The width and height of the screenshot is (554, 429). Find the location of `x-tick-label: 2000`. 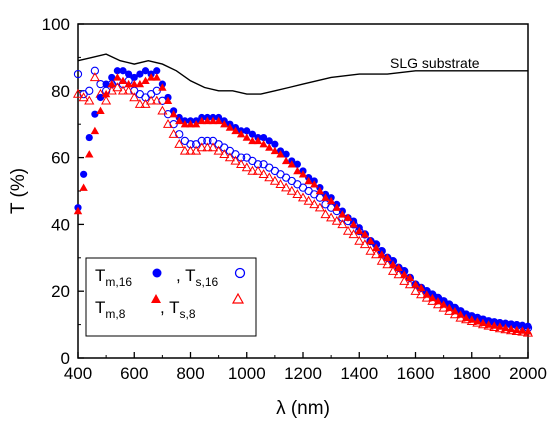

x-tick-label: 2000 is located at coordinates (528, 373).